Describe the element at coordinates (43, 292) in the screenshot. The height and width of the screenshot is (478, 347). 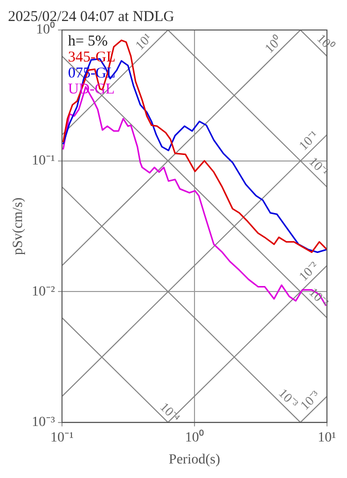
I see `y-tick-label: 10⁻²` at that location.